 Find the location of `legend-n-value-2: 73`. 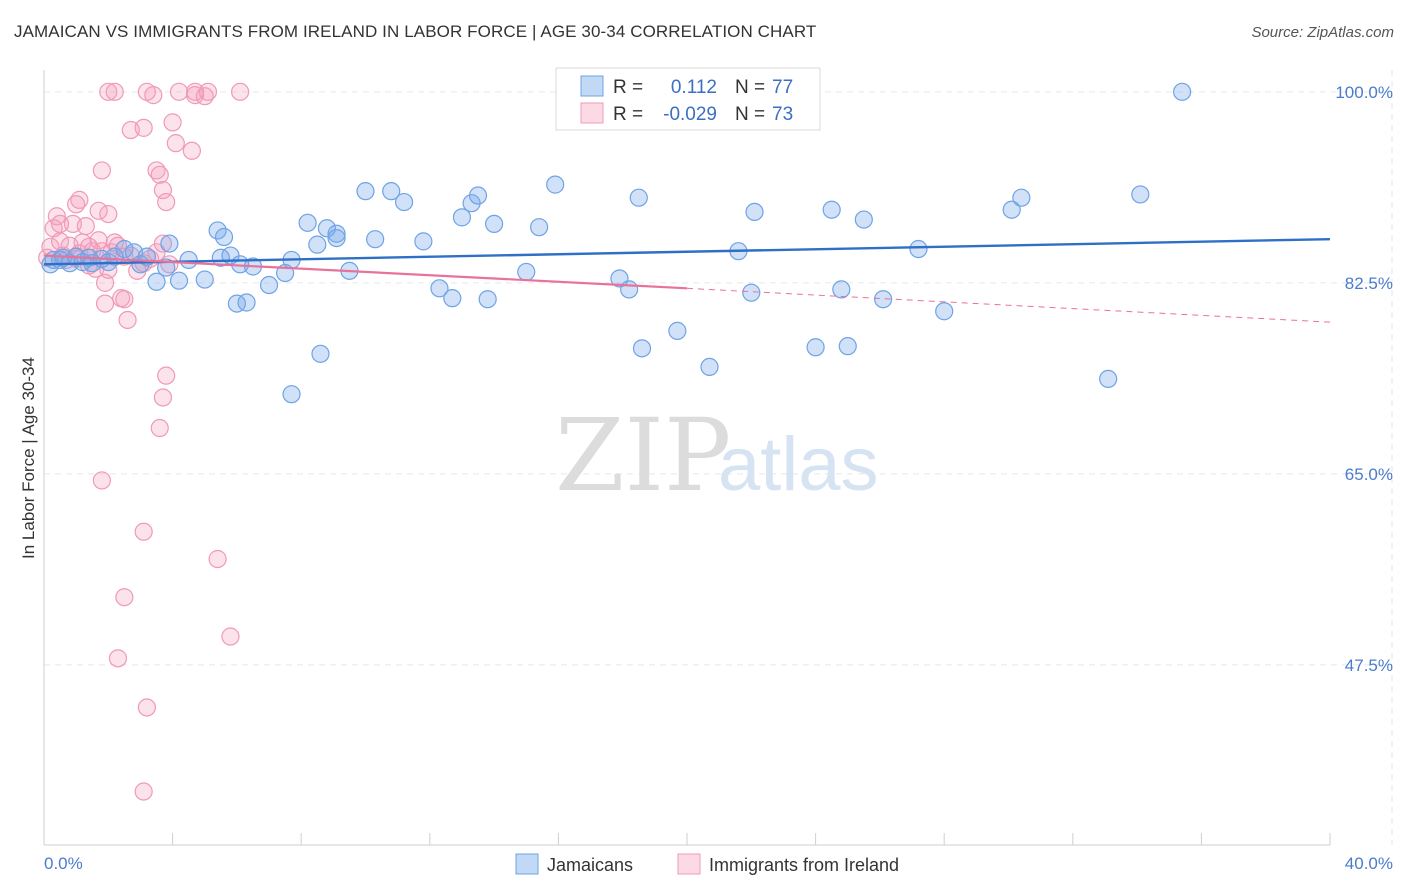

legend-n-value-2: 73 is located at coordinates (782, 114).